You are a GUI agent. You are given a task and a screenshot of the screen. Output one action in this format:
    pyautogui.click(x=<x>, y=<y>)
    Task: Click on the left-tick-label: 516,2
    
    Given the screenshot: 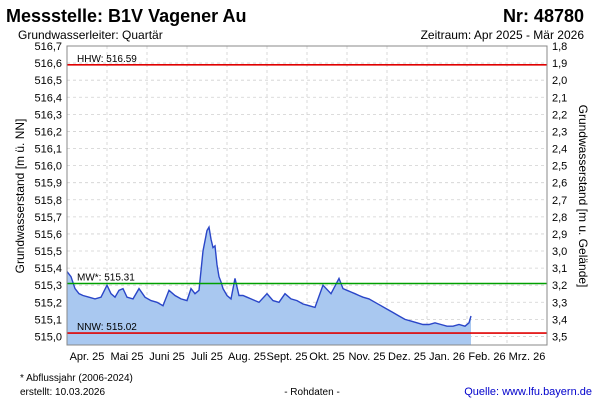 What is the action you would take?
    pyautogui.click(x=48, y=132)
    